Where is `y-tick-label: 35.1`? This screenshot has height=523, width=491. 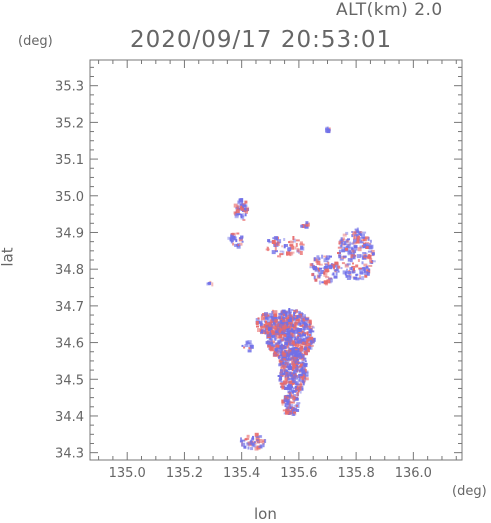
y-tick-label: 35.1 is located at coordinates (69, 160).